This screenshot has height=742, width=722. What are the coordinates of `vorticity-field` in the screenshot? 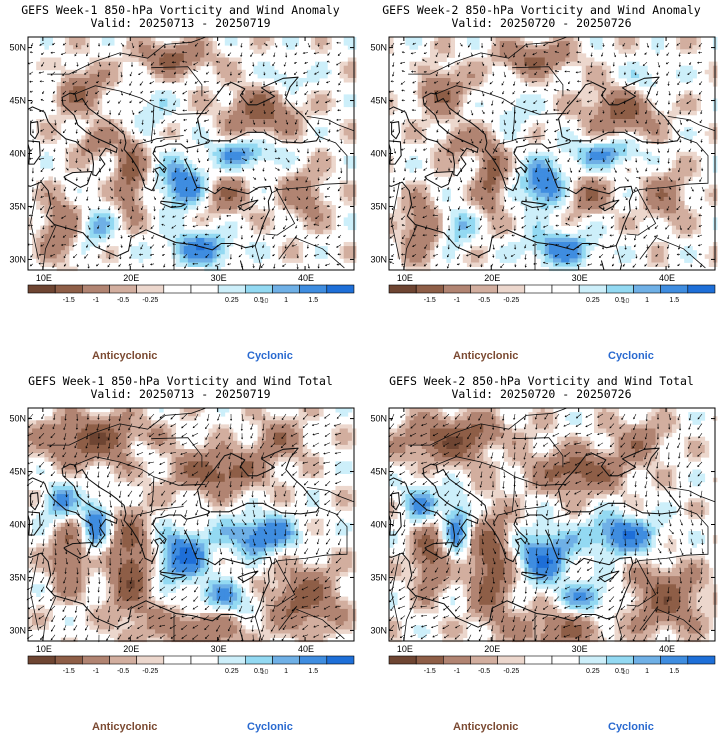 It's located at (192, 154).